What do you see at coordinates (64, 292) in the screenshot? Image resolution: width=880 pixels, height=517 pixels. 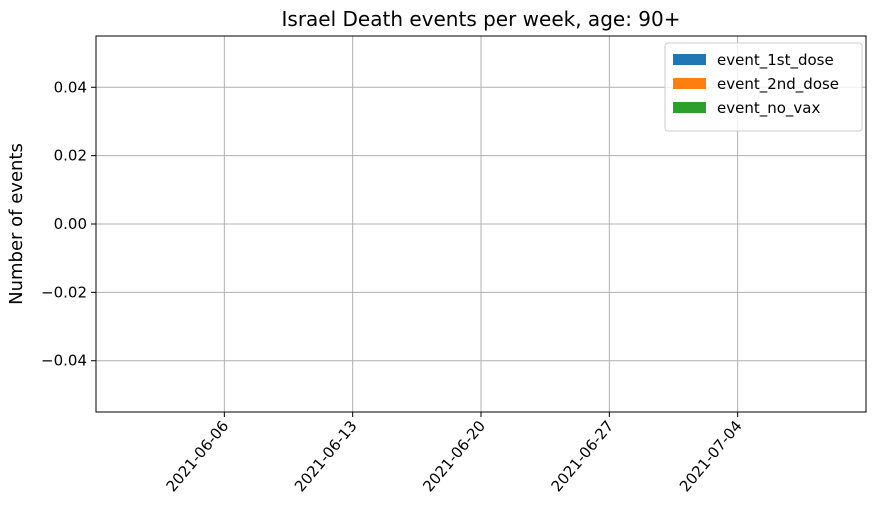 I see `y-tick-label: −0.02` at bounding box center [64, 292].